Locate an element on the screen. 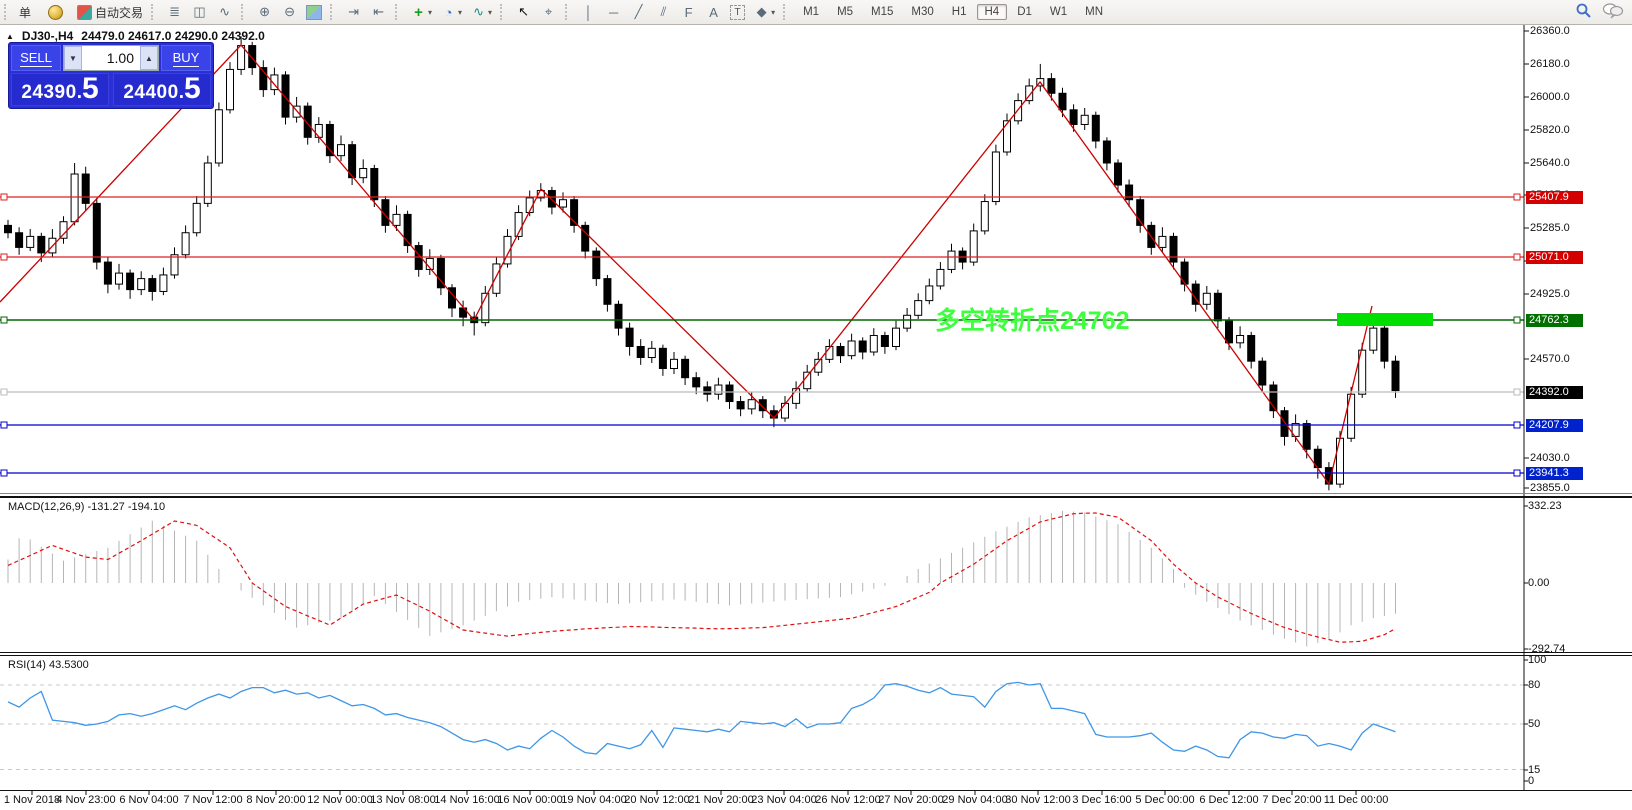  price-tag-25071.0: 25071.0 is located at coordinates (1554, 257).